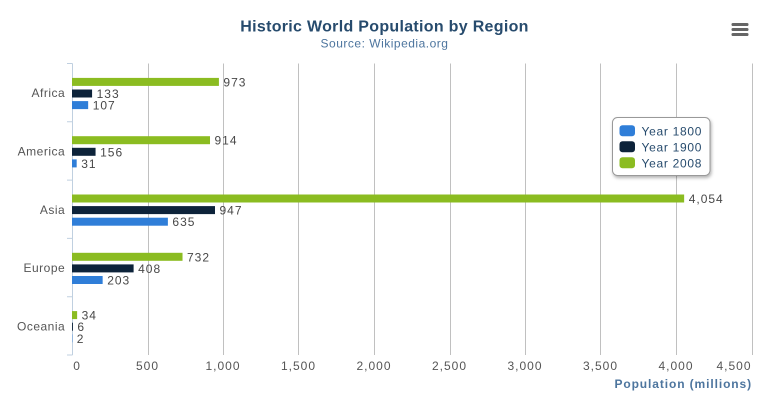 Image resolution: width=769 pixels, height=416 pixels. I want to click on svg-text: 203, so click(118, 281).